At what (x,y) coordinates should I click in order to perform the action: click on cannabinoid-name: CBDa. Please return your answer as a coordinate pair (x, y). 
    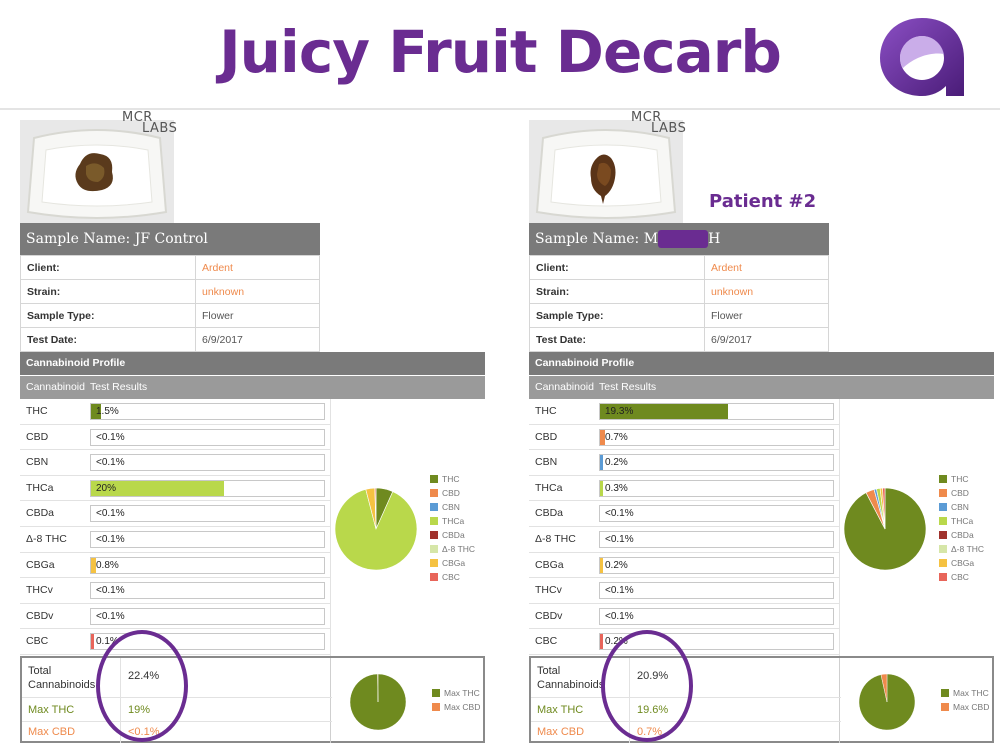
    Looking at the image, I should click on (40, 513).